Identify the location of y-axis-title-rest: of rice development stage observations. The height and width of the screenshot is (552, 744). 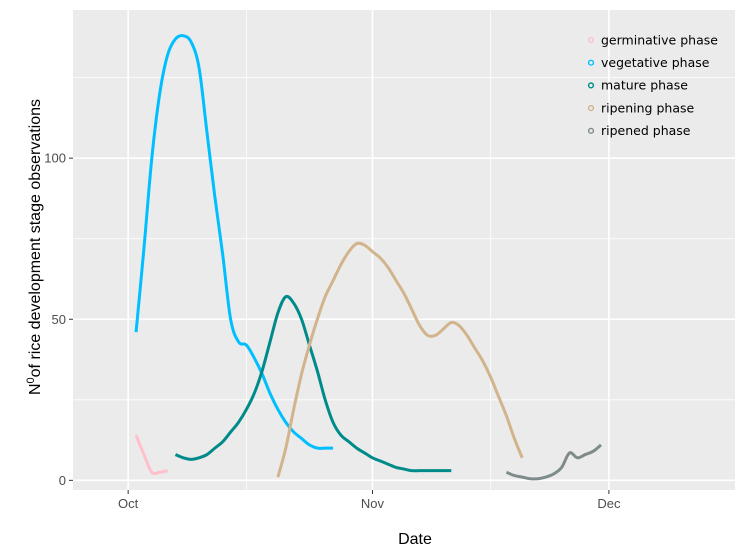
(35, 238).